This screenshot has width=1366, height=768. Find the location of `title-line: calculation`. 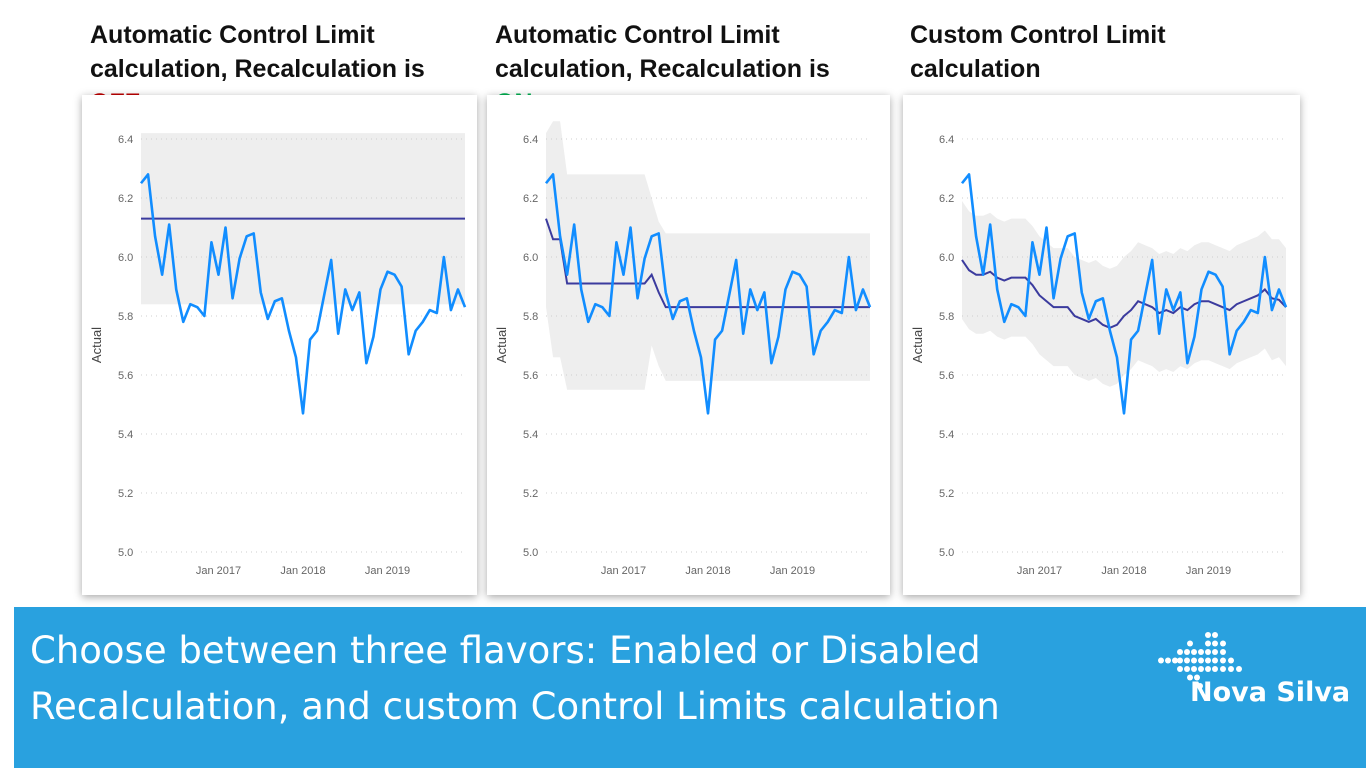

title-line: calculation is located at coordinates (975, 69).